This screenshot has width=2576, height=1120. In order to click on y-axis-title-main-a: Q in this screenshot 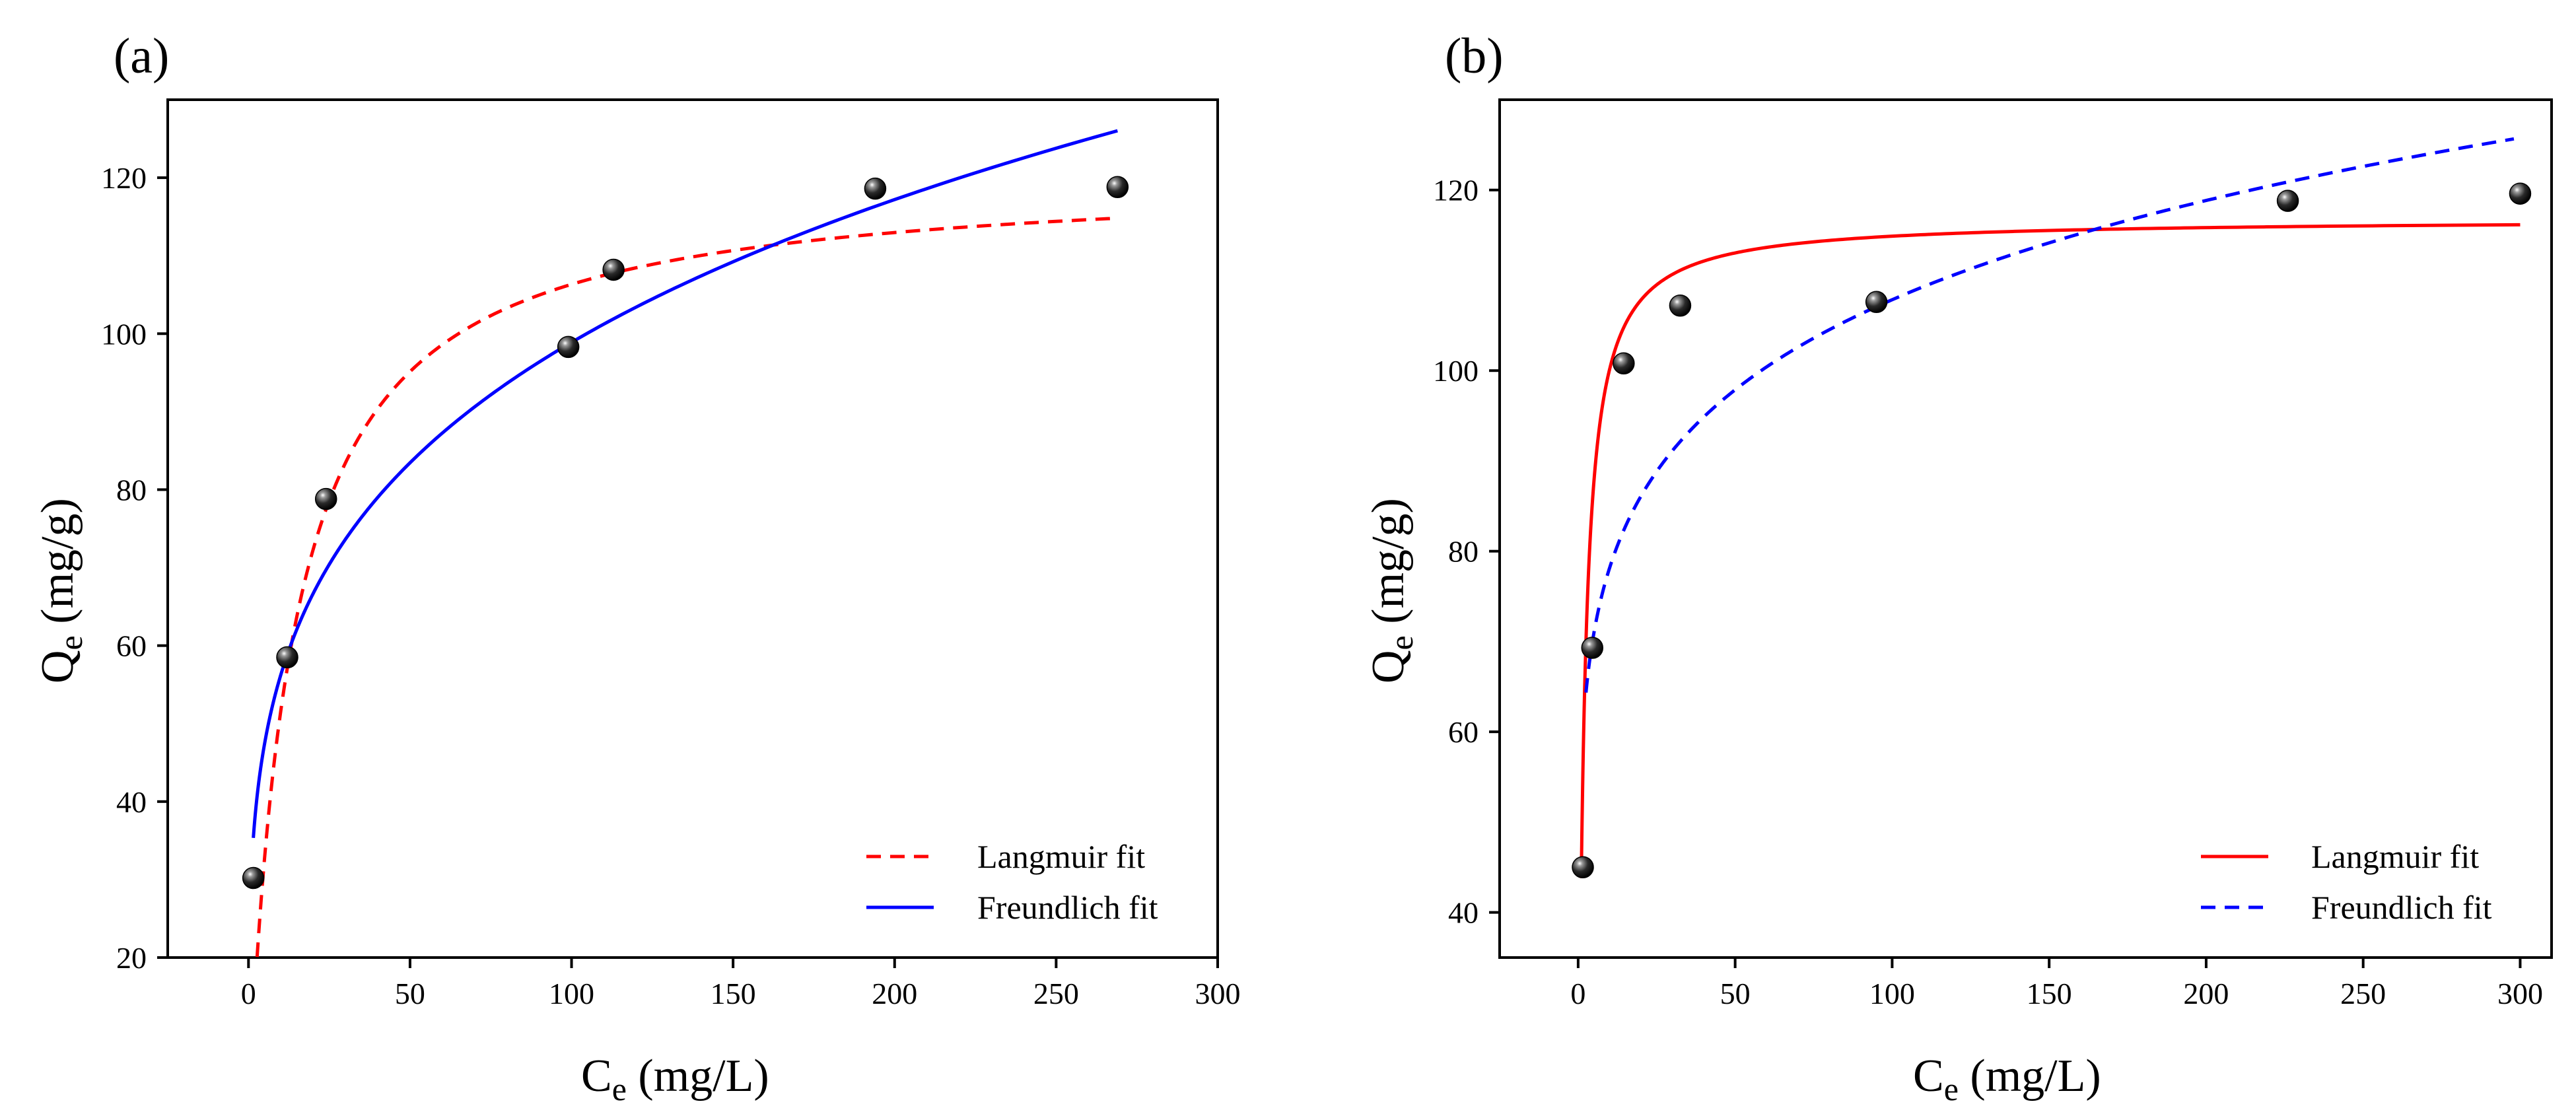, I will do `click(58, 666)`.